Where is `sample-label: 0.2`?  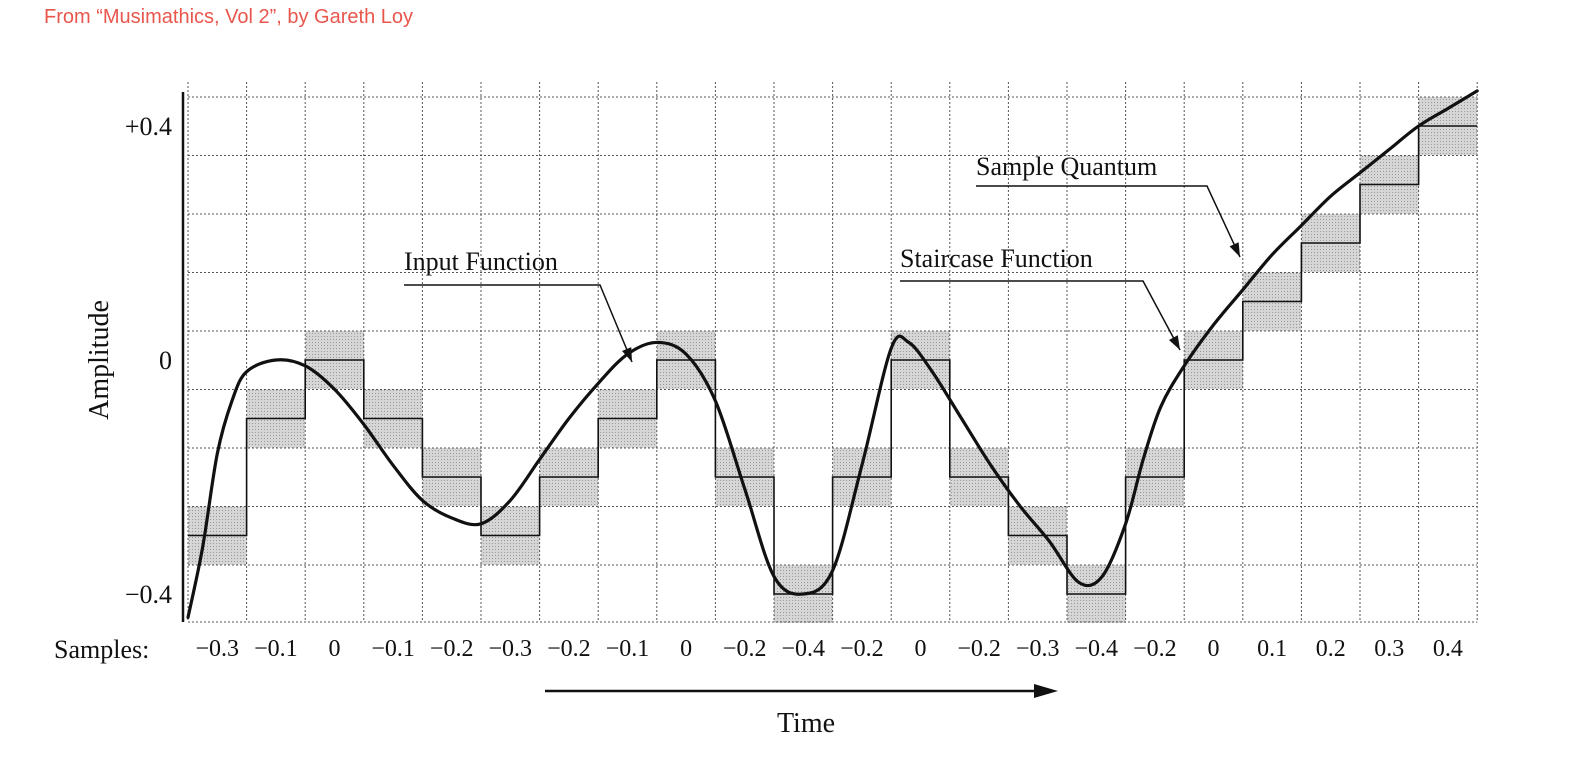
sample-label: 0.2 is located at coordinates (1331, 649).